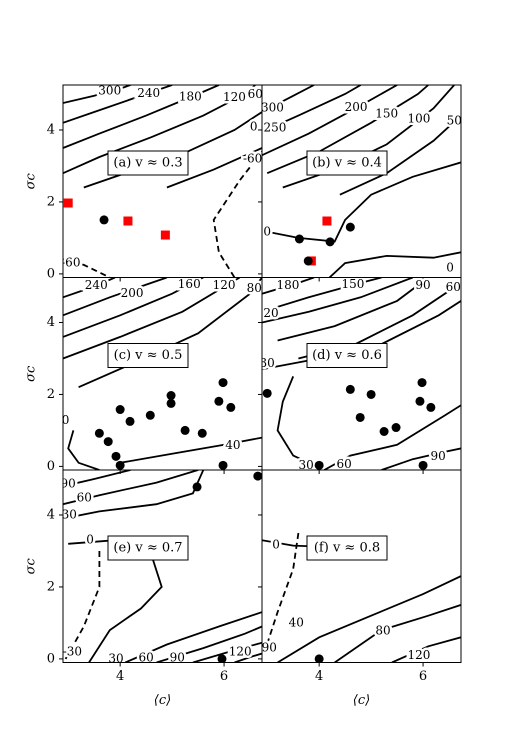 The width and height of the screenshot is (512, 745). What do you see at coordinates (418, 119) in the screenshot?
I see `contour-label: 100` at bounding box center [418, 119].